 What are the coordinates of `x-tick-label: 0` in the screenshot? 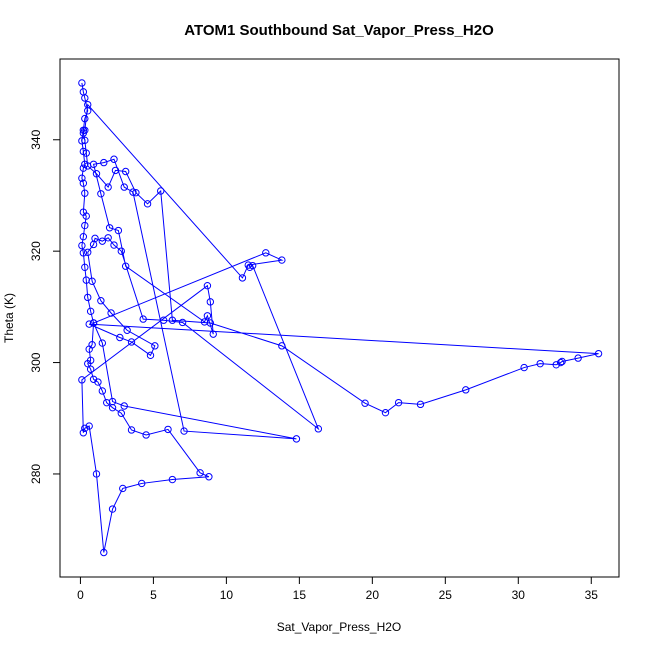 It's located at (80, 595).